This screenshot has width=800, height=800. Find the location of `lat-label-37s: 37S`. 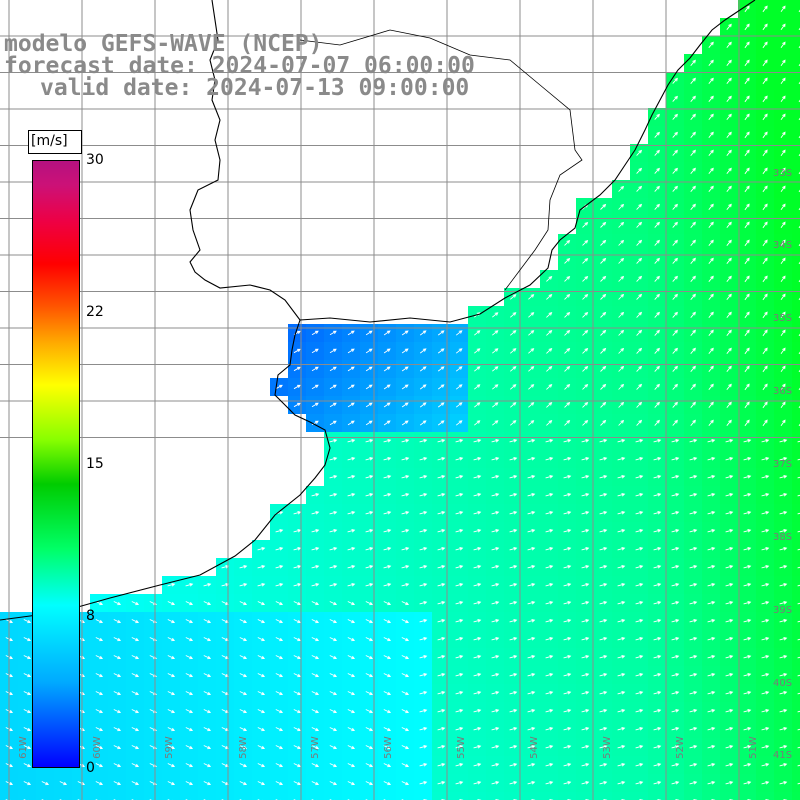

lat-label-37s: 37S is located at coordinates (783, 464).